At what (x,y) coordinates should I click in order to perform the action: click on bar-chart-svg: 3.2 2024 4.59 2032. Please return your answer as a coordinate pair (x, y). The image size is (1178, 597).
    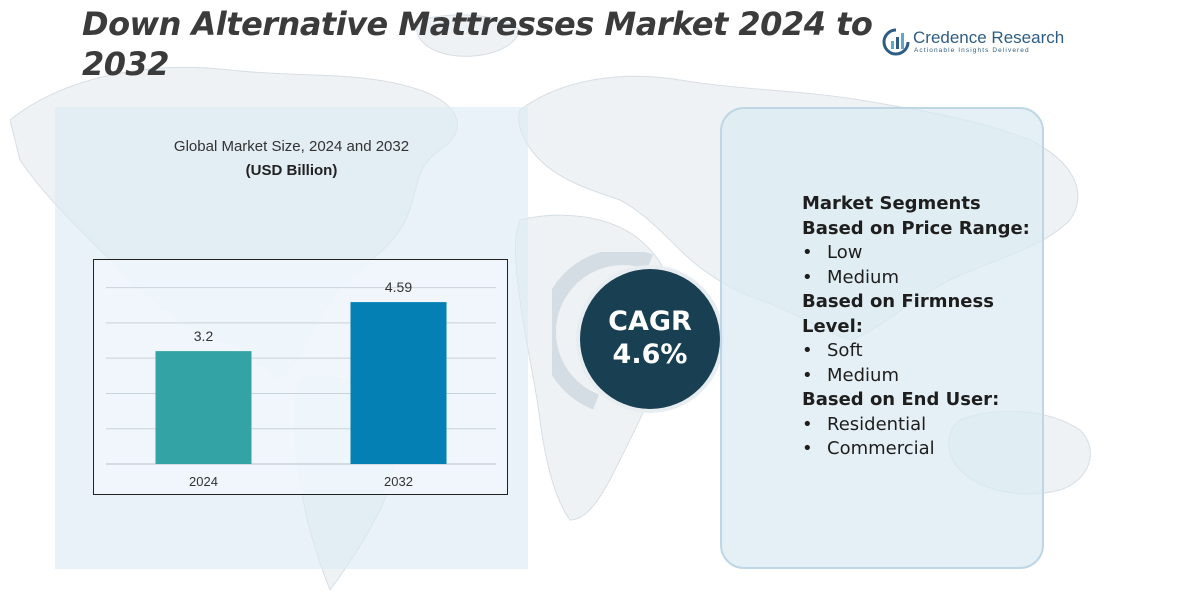
    Looking at the image, I should click on (301, 384).